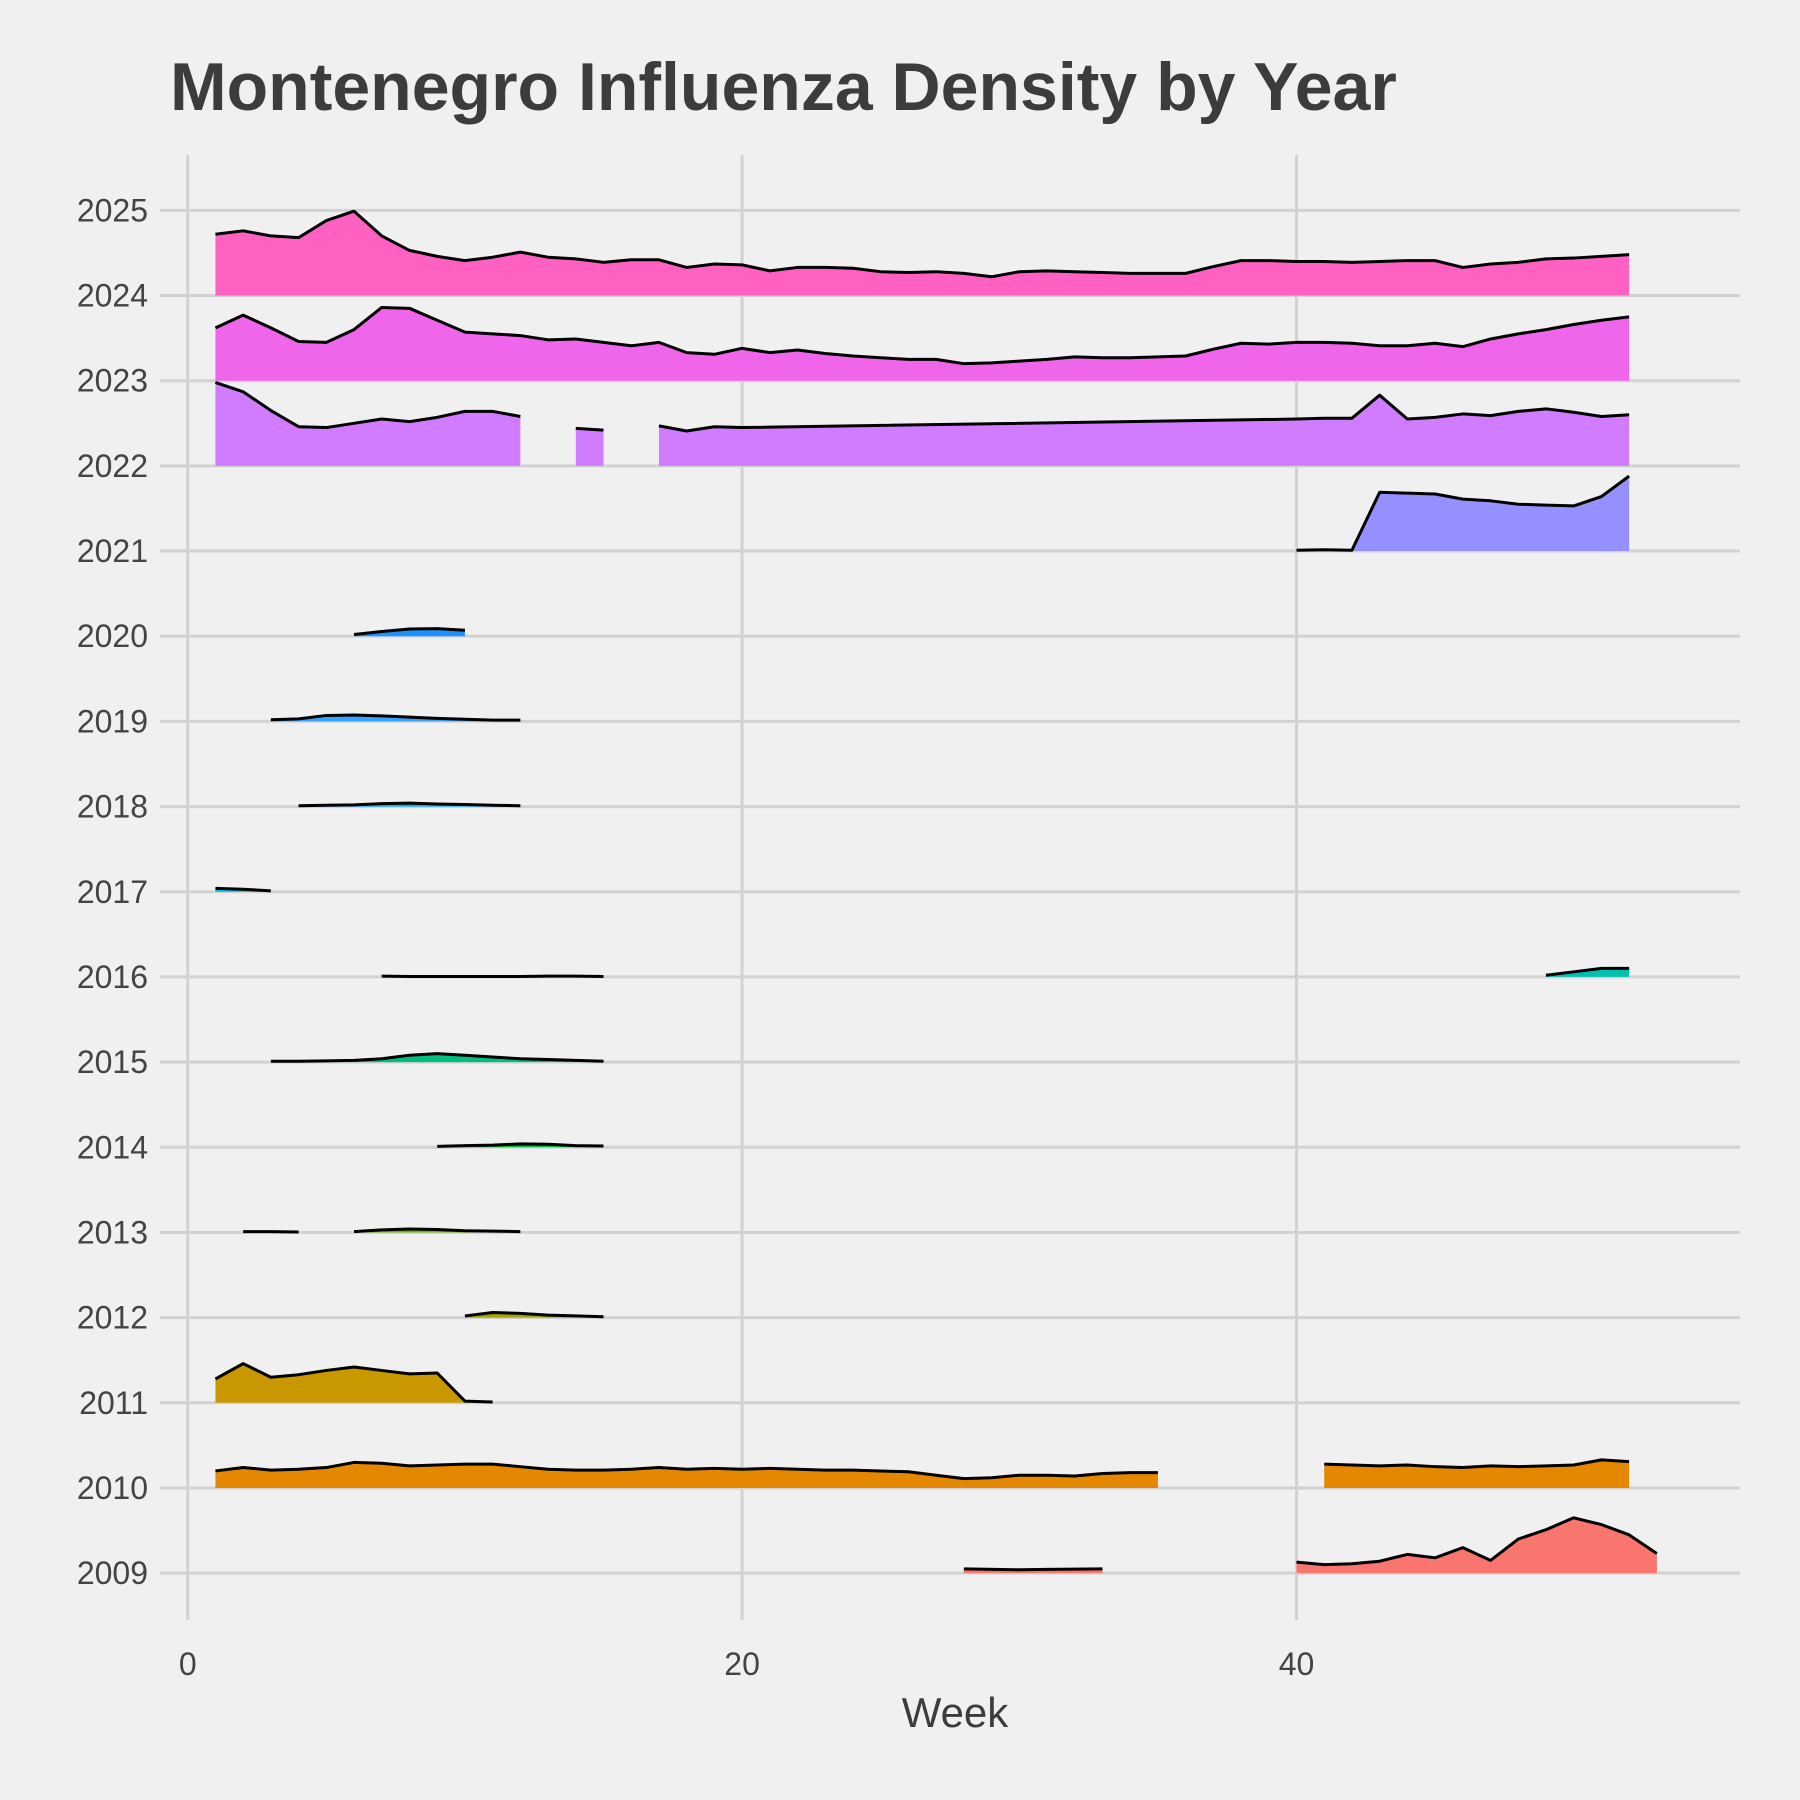 This screenshot has width=1800, height=1800. I want to click on y-tick-2021: 2021, so click(112, 551).